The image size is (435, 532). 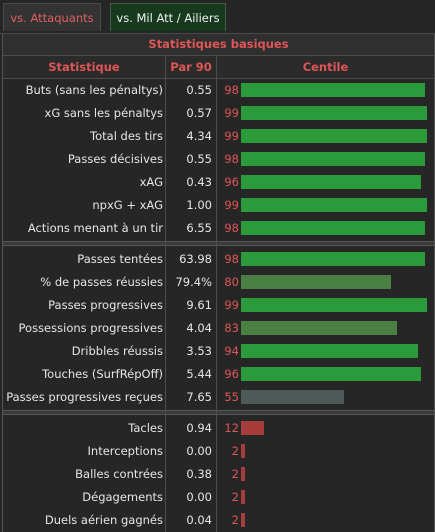 What do you see at coordinates (117, 351) in the screenshot?
I see `stat-name: Dribbles réussis` at bounding box center [117, 351].